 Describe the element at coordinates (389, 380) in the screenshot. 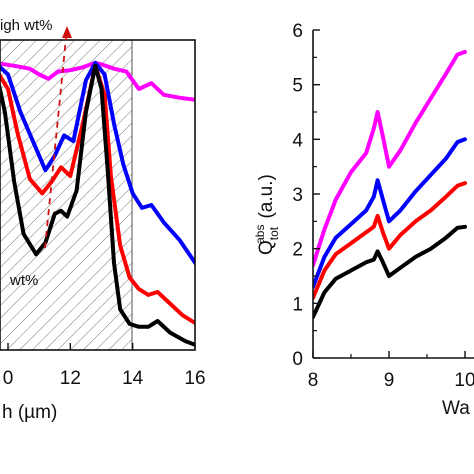

I see `right-x-tick-label: 9` at that location.